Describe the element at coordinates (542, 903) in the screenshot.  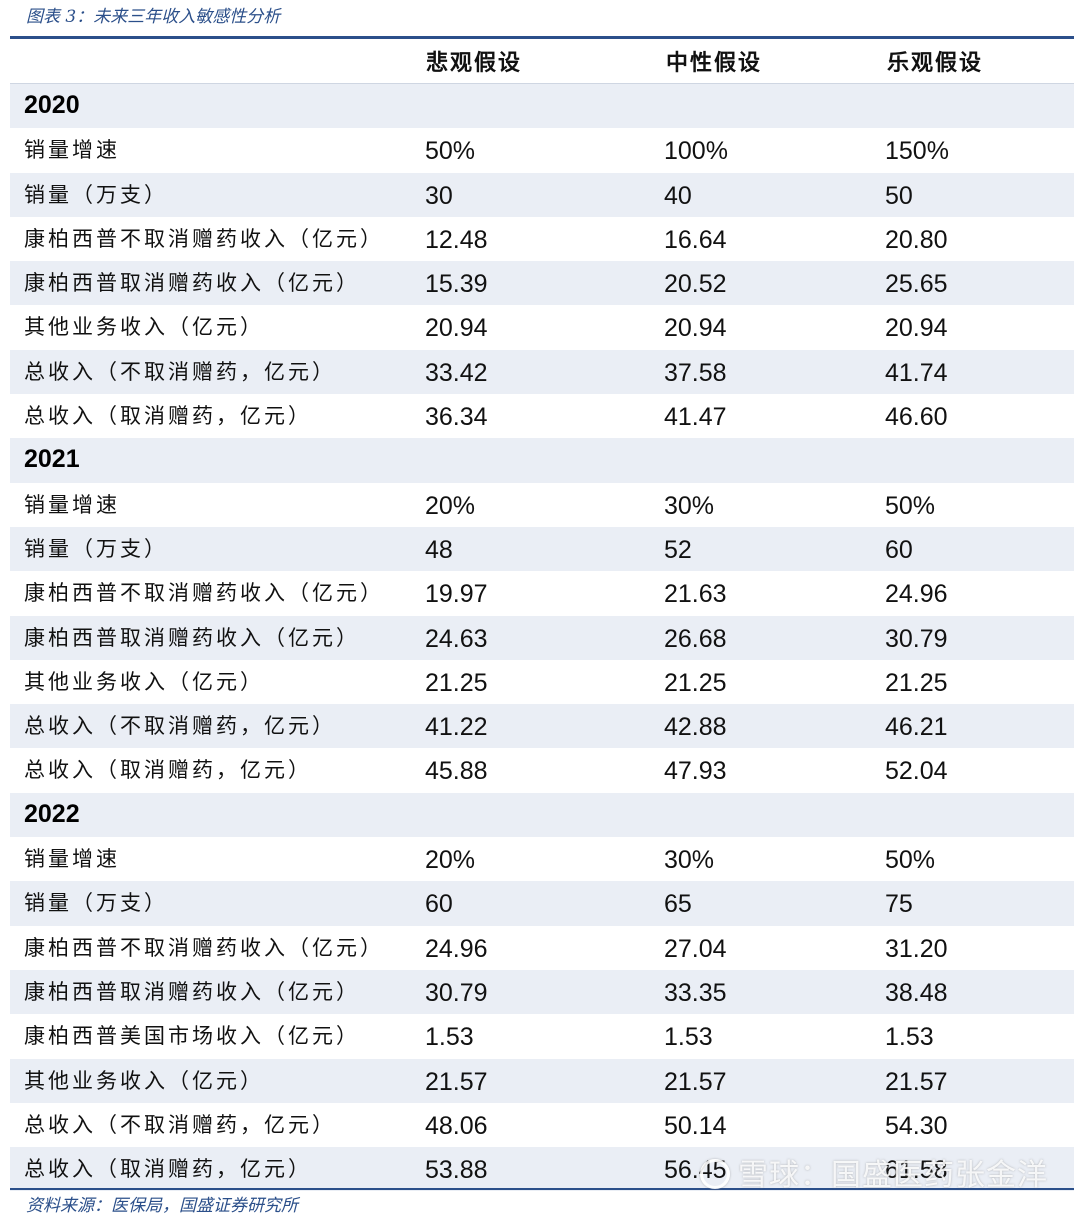
I see `table-row: 销量（万支） 60 65 75` at that location.